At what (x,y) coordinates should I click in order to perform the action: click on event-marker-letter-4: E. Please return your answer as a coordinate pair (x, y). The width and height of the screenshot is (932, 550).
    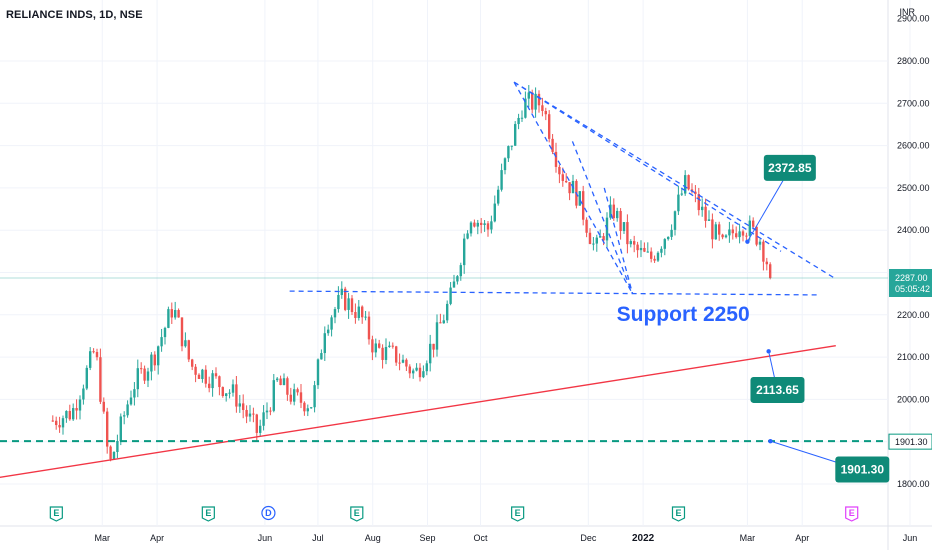
    Looking at the image, I should click on (518, 513).